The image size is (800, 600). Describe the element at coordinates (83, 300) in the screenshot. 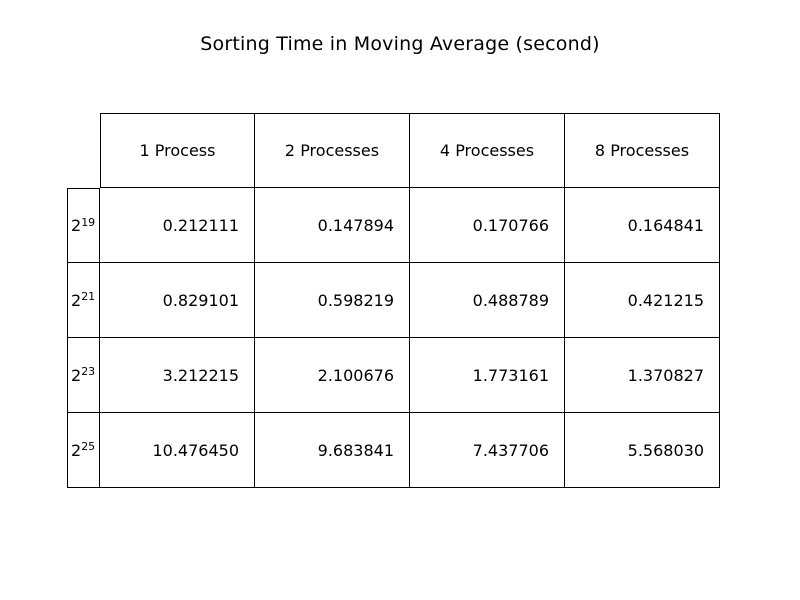

I see `row-header: 2 21` at that location.